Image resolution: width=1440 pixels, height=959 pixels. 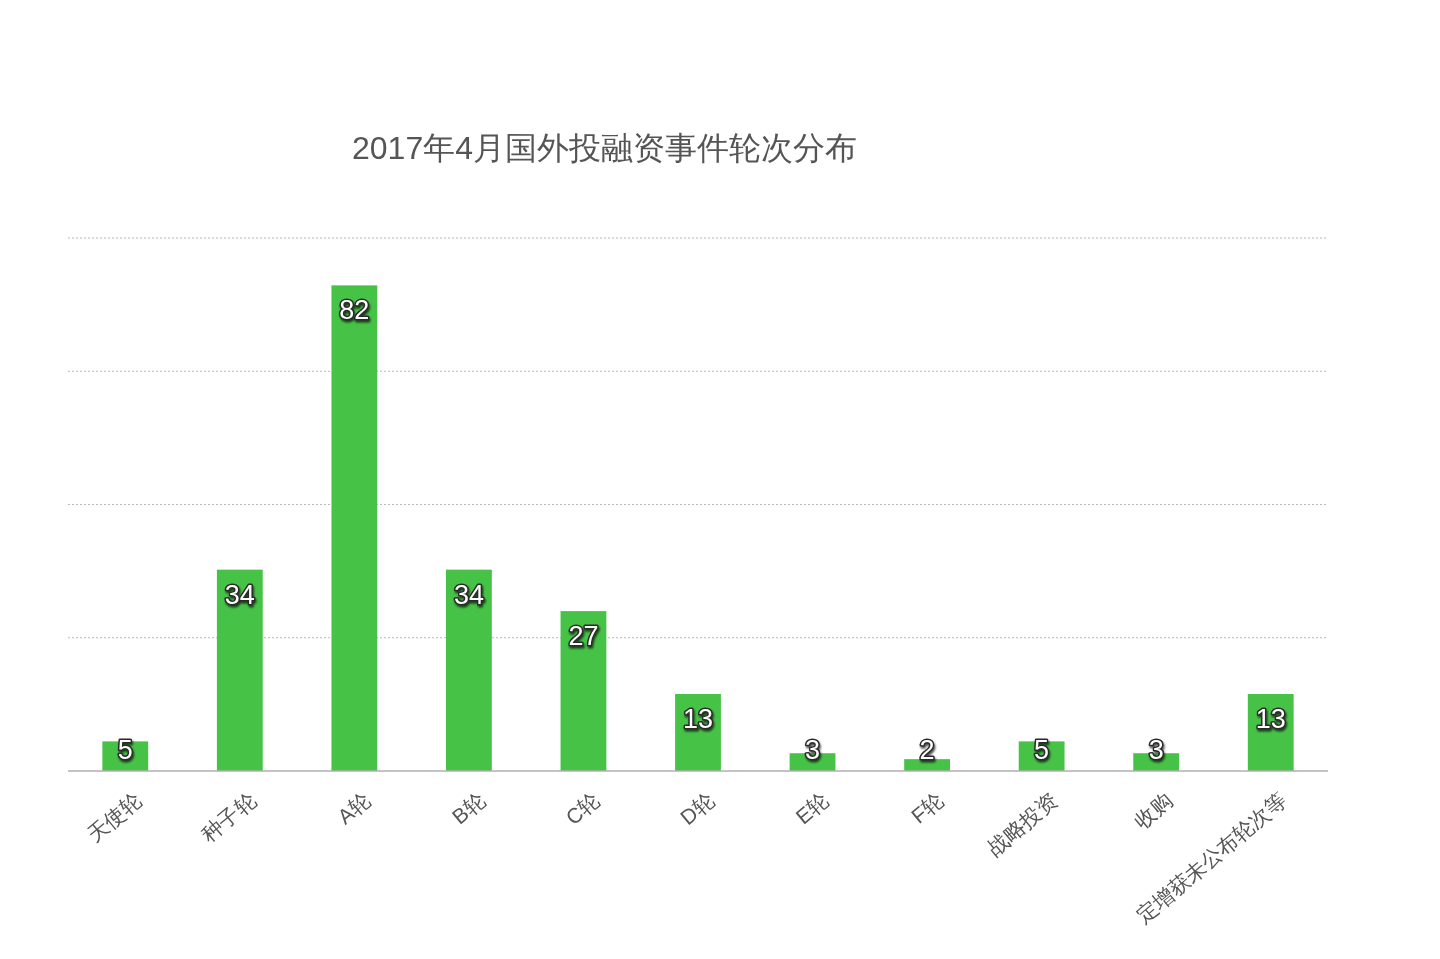 What do you see at coordinates (583, 636) in the screenshot?
I see `data-label: 27` at bounding box center [583, 636].